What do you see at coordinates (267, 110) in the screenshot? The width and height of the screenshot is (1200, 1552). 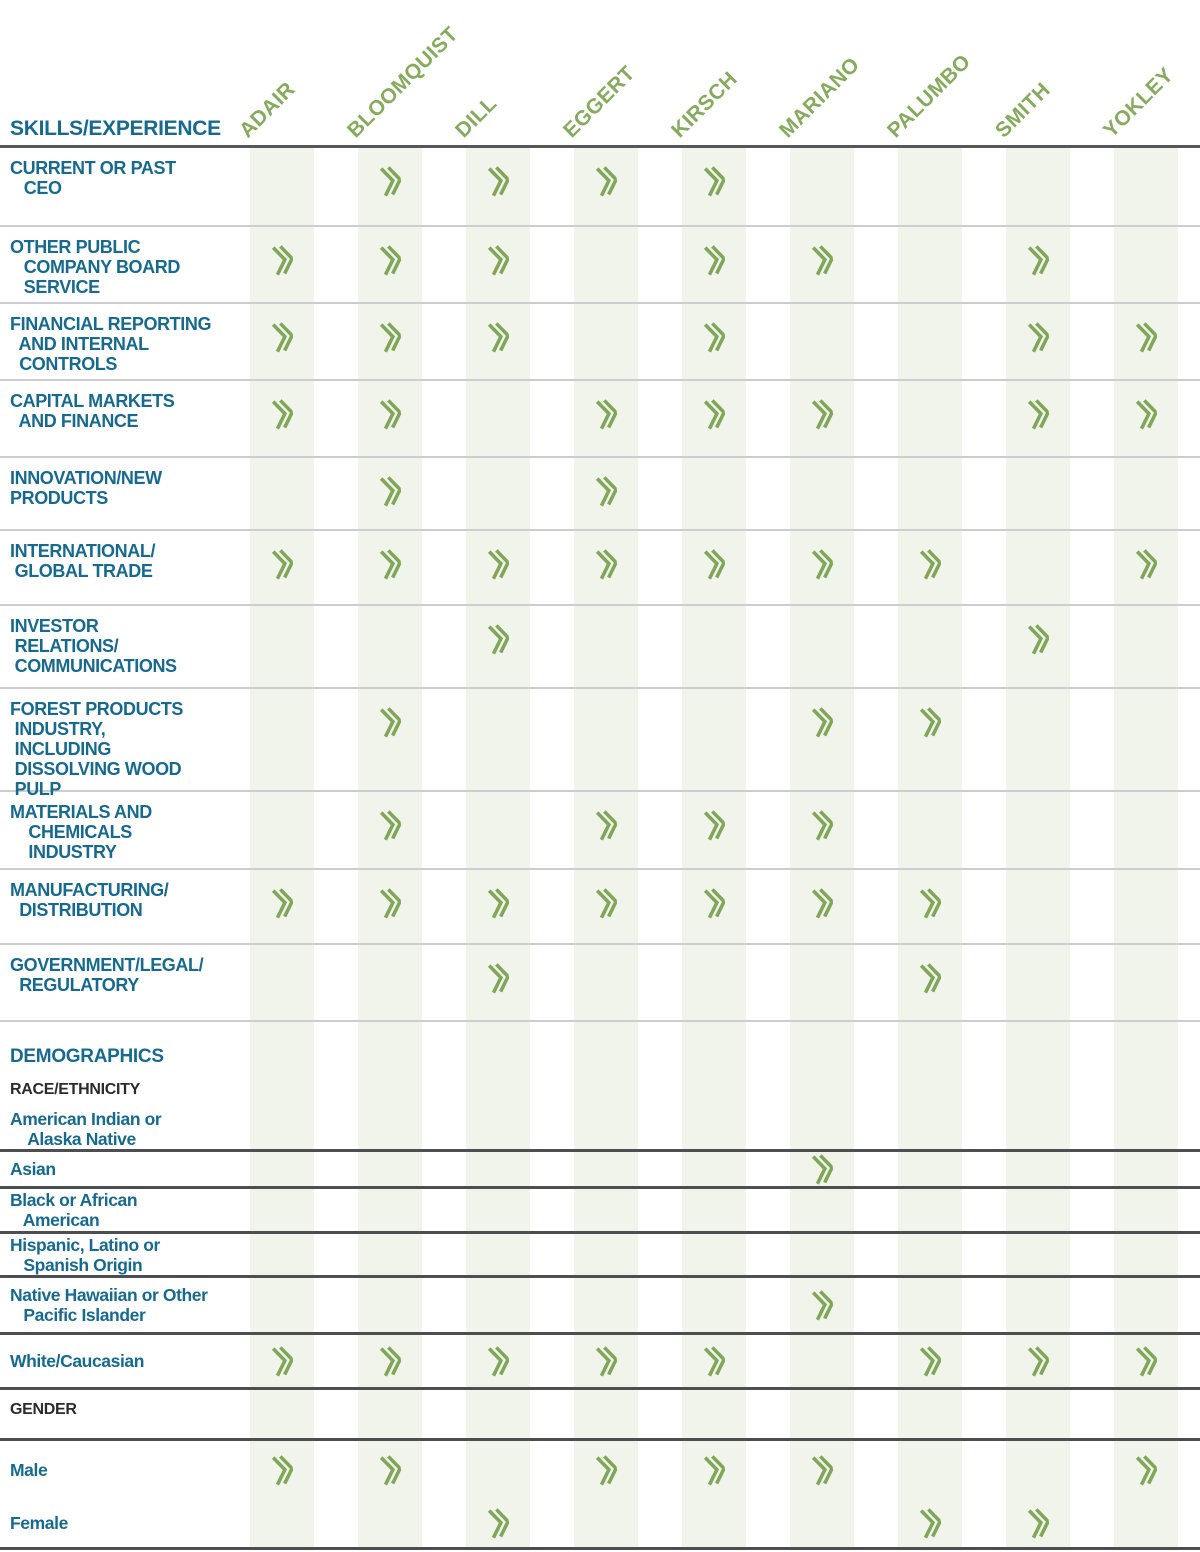 I see `director-name: ADAIR` at bounding box center [267, 110].